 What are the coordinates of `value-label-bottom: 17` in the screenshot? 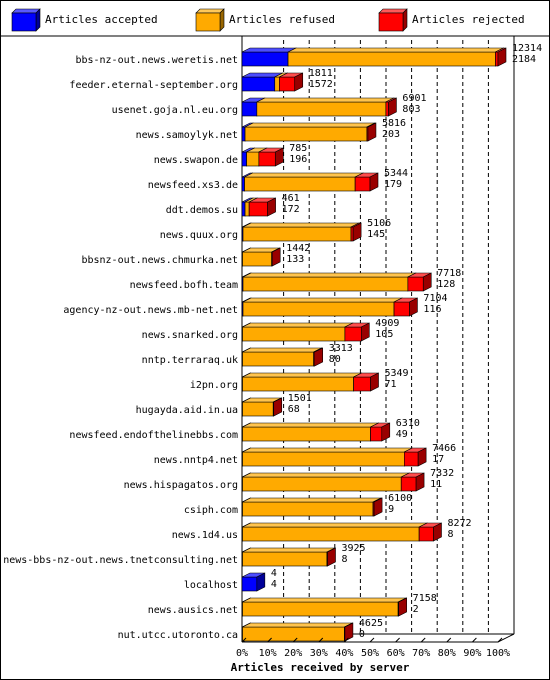 It's located at (438, 459).